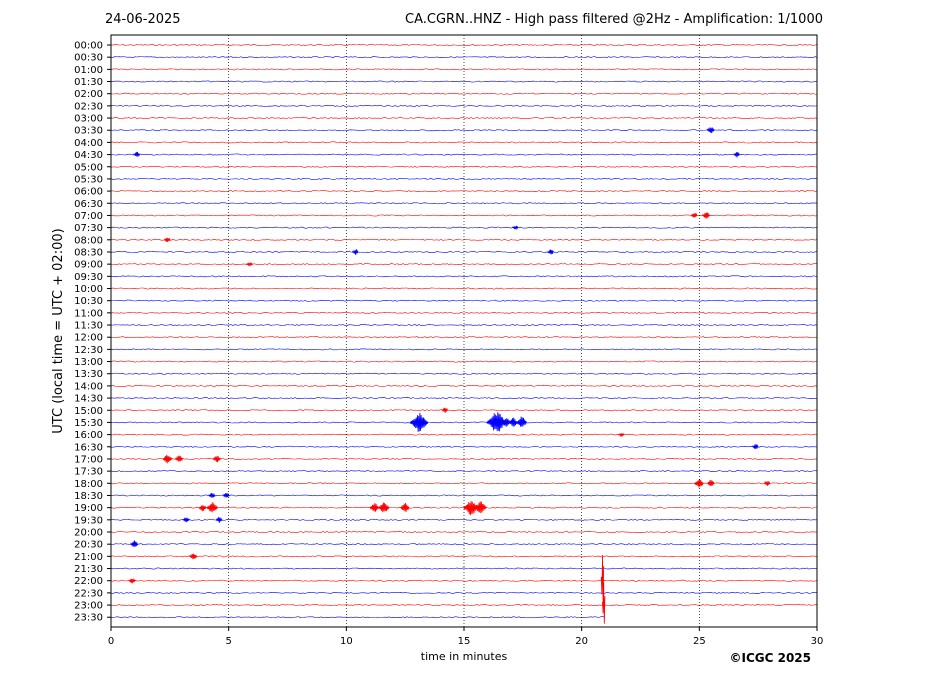 Image resolution: width=927 pixels, height=696 pixels. Describe the element at coordinates (88, 240) in the screenshot. I see `y-tick-label: 08:00` at that location.